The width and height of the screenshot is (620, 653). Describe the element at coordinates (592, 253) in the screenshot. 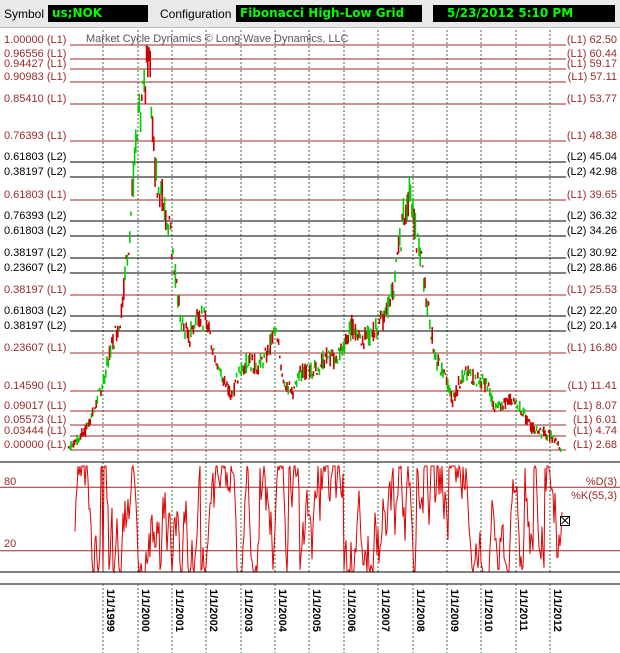

I see `level-label-right: (L2) 30.92` at that location.